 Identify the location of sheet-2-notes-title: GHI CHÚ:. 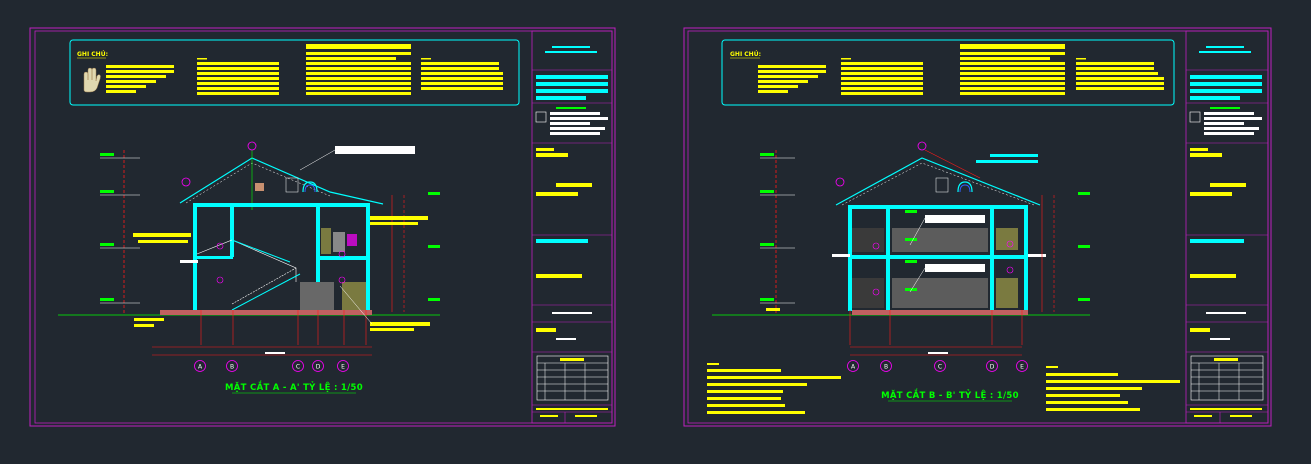
(745, 54).